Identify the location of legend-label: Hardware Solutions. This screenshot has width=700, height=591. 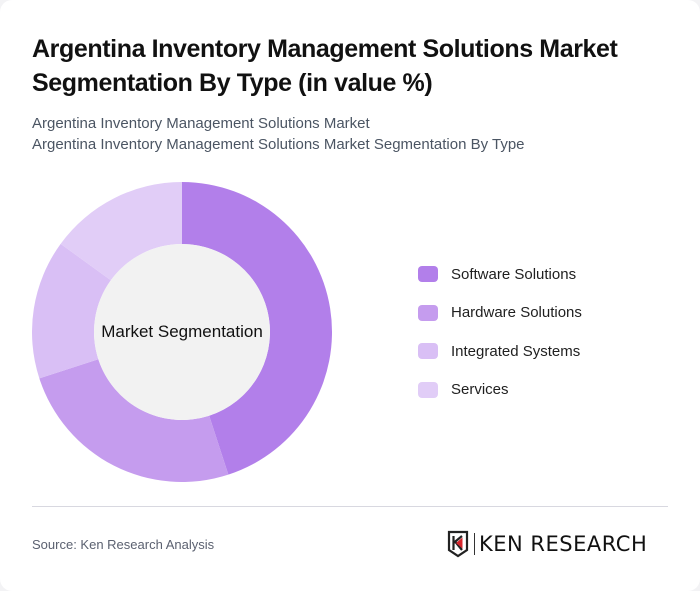
(516, 312).